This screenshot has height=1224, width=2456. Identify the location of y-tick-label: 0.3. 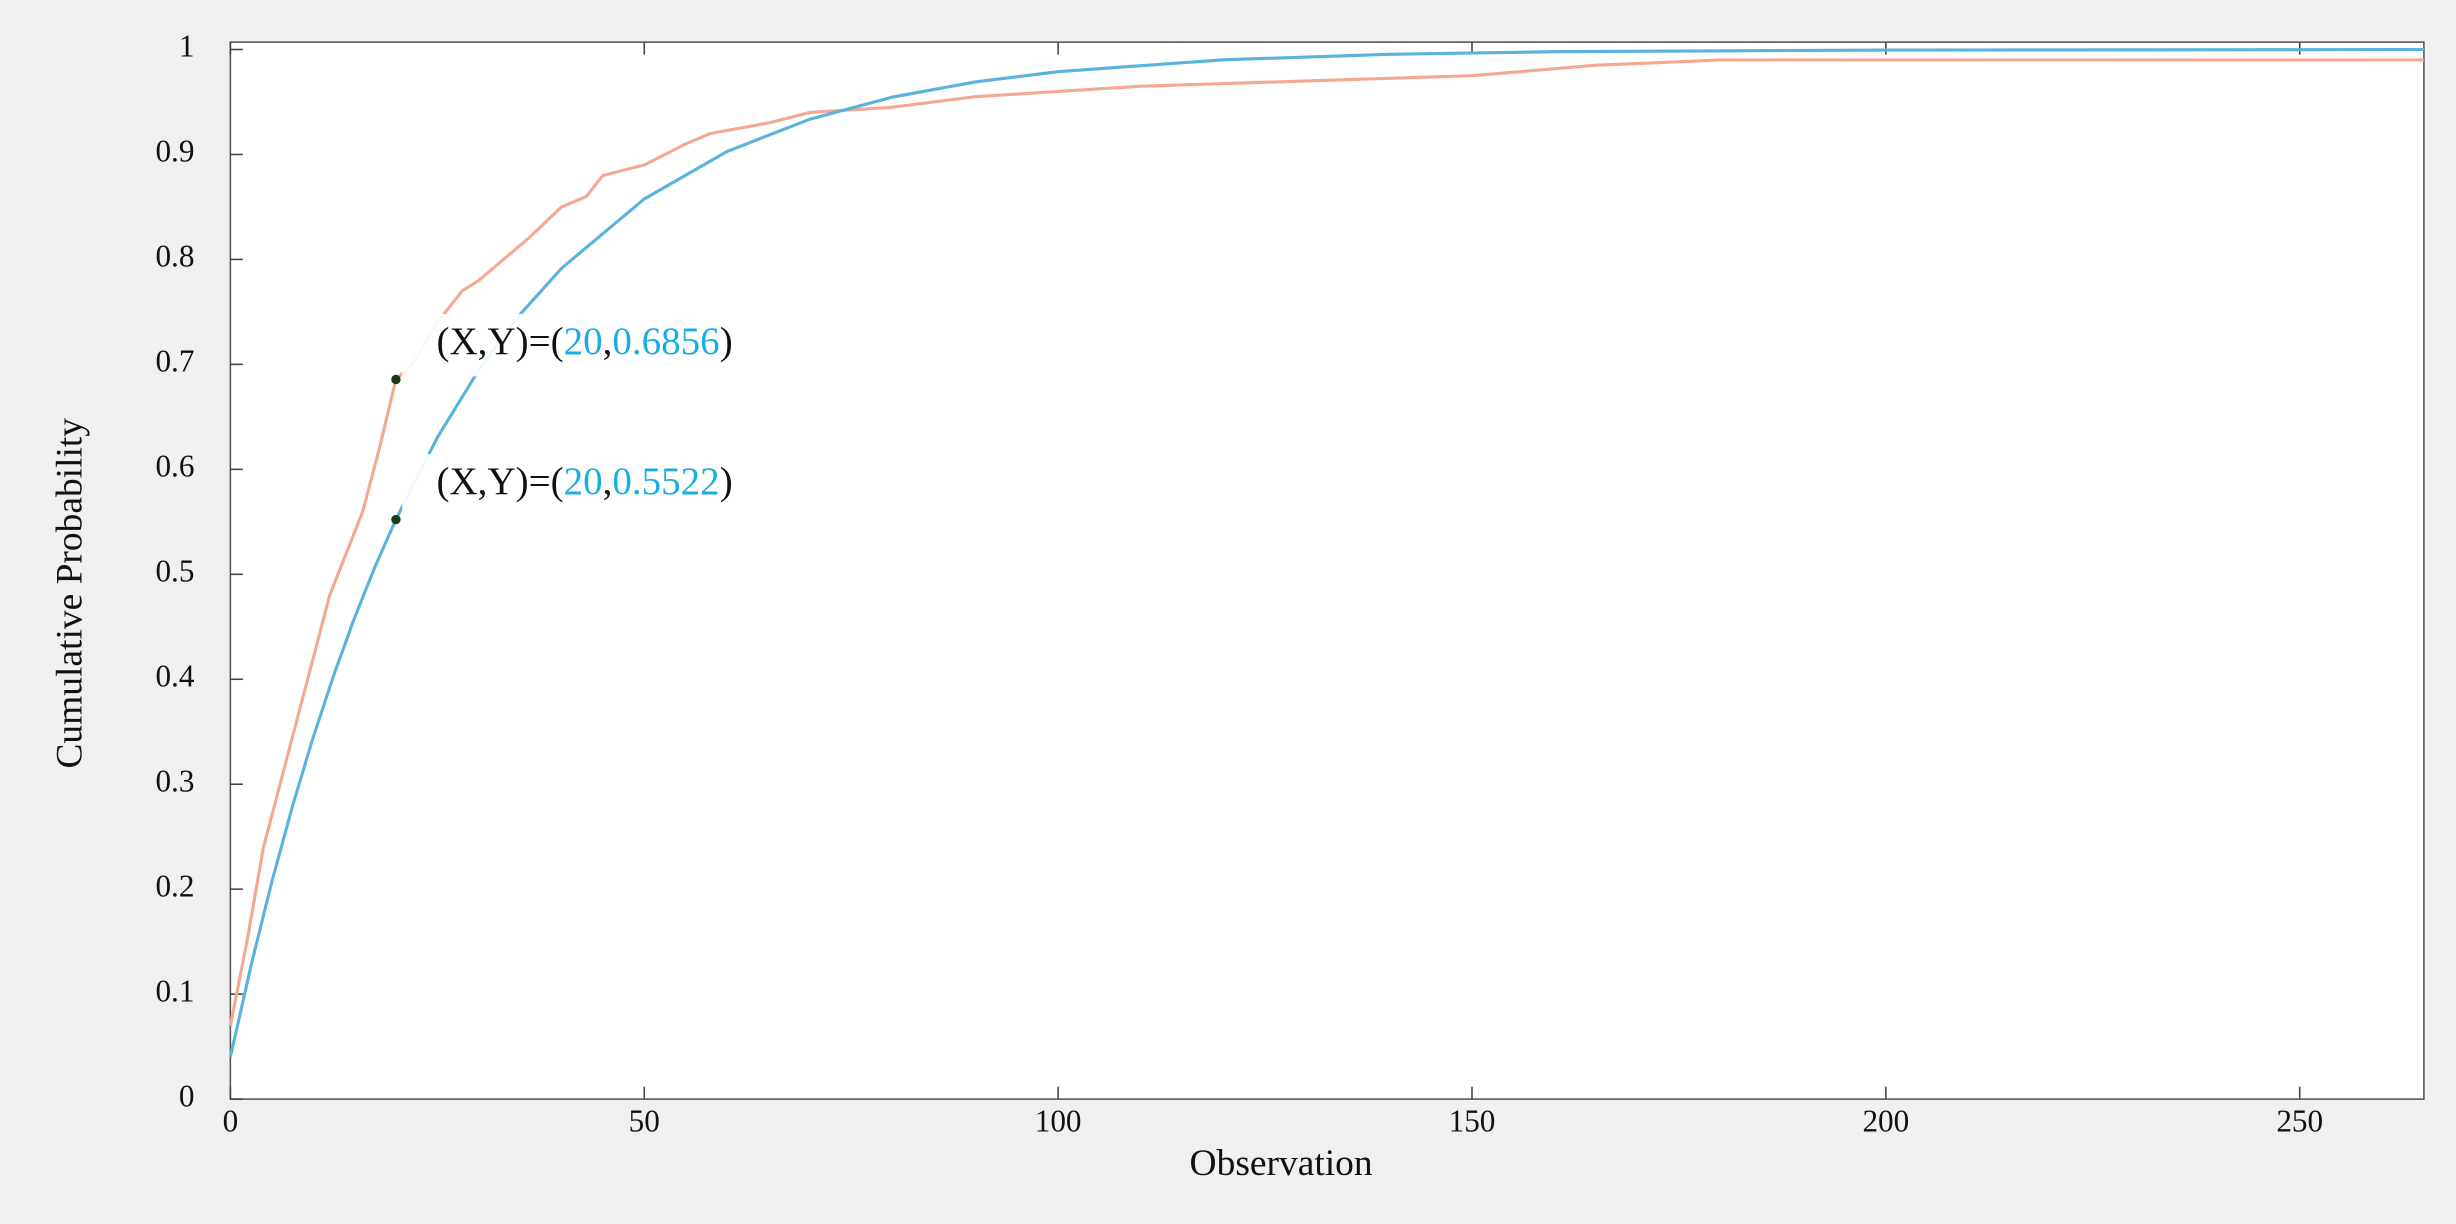
(174, 780).